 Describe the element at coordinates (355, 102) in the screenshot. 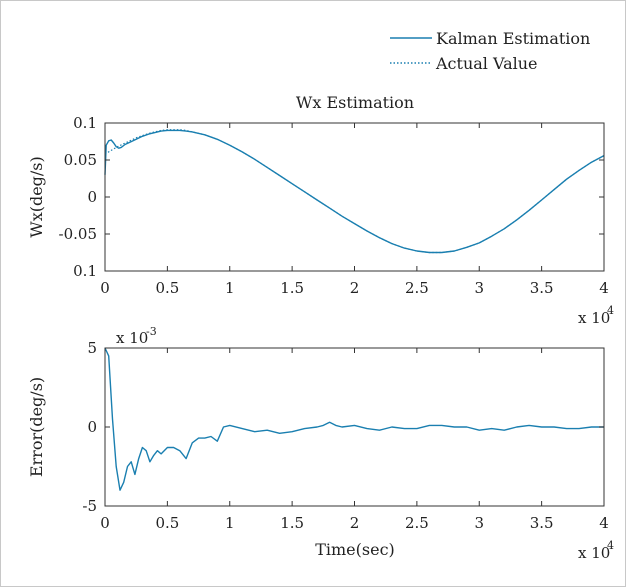

I see `chart-title: Wx Estimation` at that location.